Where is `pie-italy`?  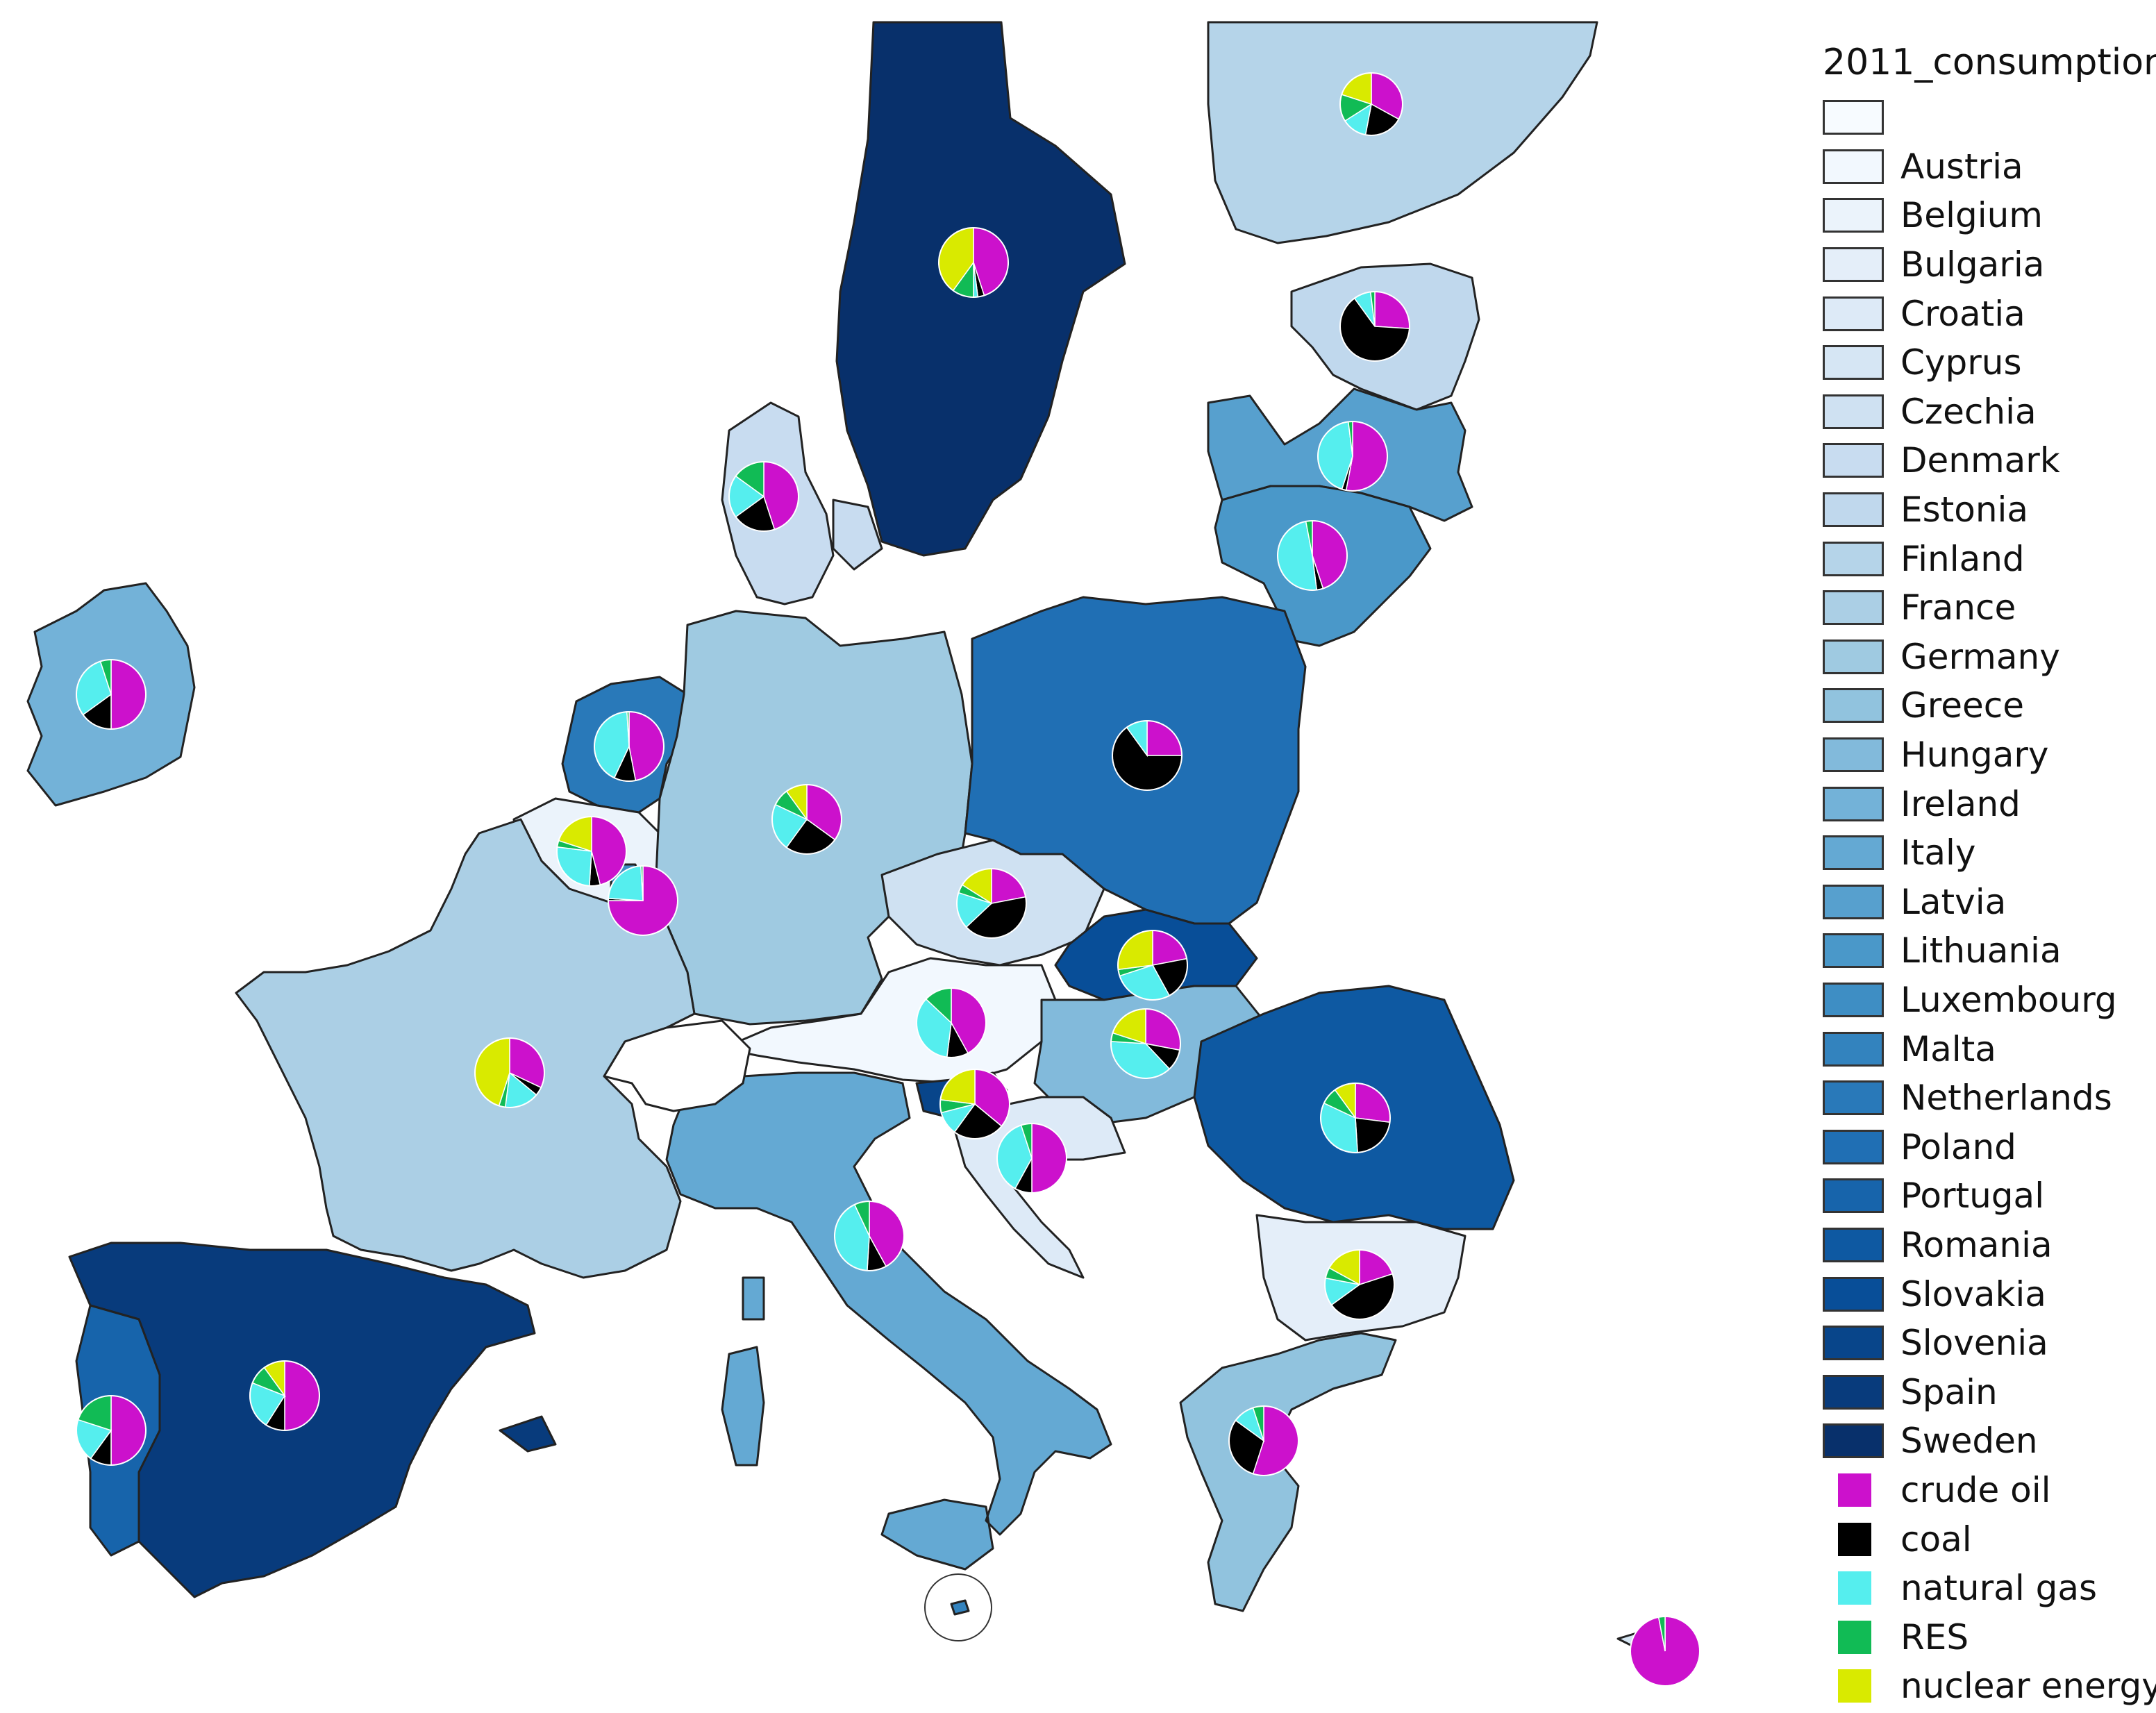 pie-italy is located at coordinates (870, 1236).